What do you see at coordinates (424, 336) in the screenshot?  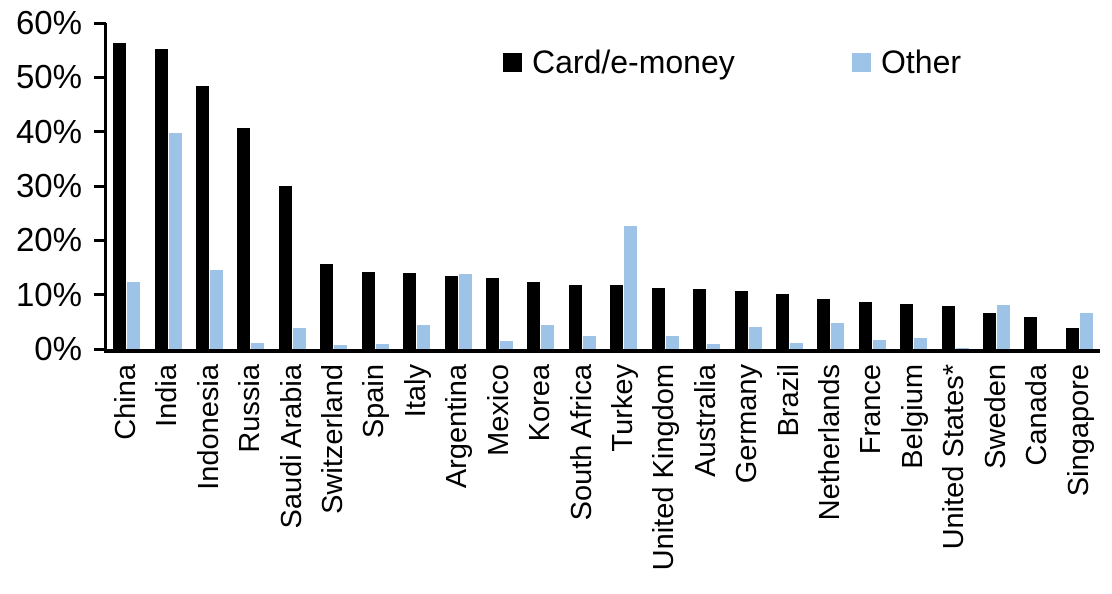 I see `bar-other-italy` at bounding box center [424, 336].